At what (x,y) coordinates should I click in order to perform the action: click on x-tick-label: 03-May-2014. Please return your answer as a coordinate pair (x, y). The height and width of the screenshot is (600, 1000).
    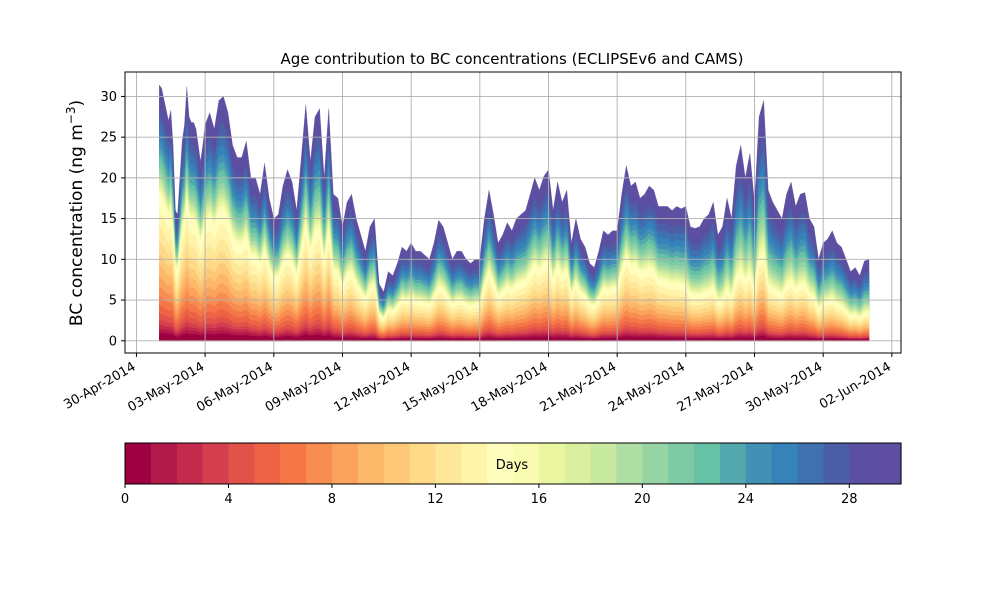
    Looking at the image, I should click on (166, 387).